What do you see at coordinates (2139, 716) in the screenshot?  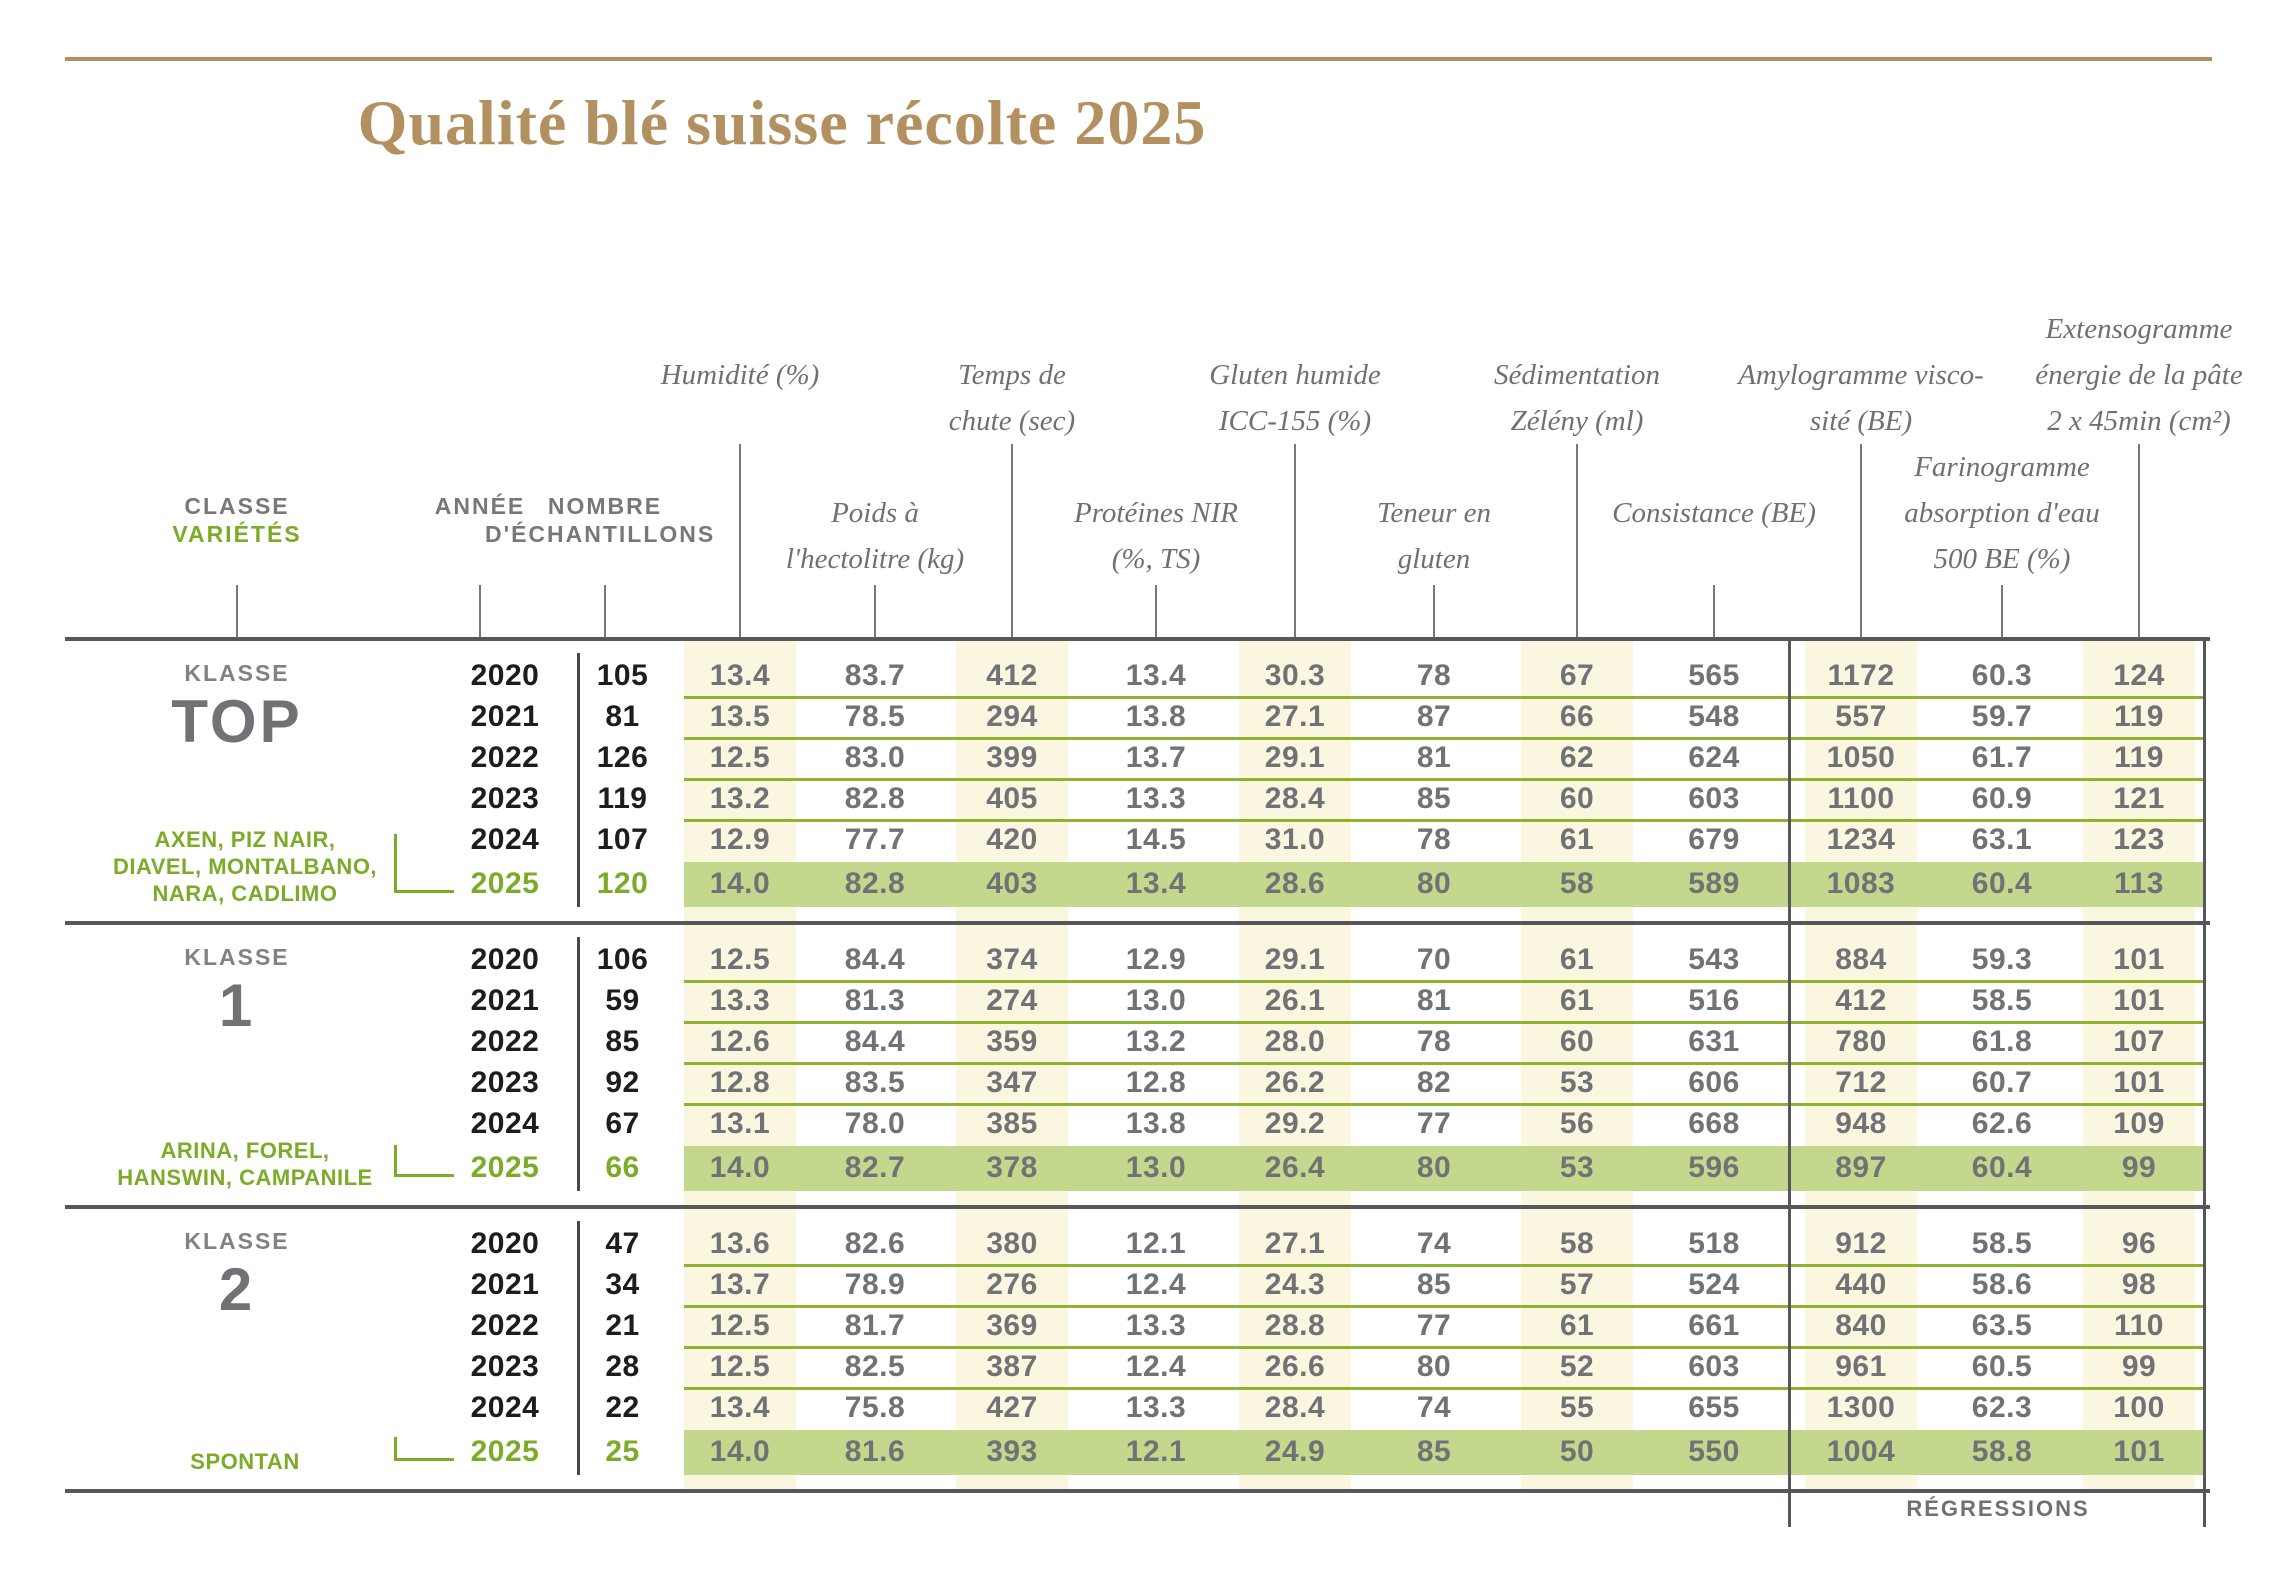 I see `value-cell: 119` at bounding box center [2139, 716].